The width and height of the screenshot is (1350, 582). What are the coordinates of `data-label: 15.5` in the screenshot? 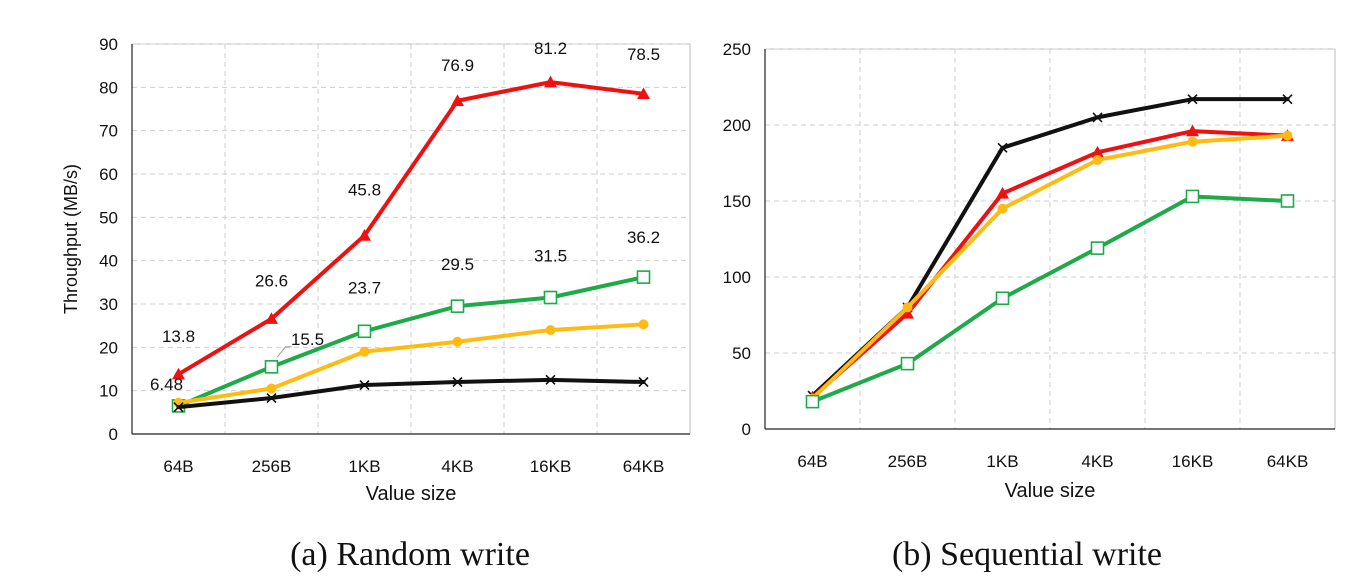 It's located at (307, 339).